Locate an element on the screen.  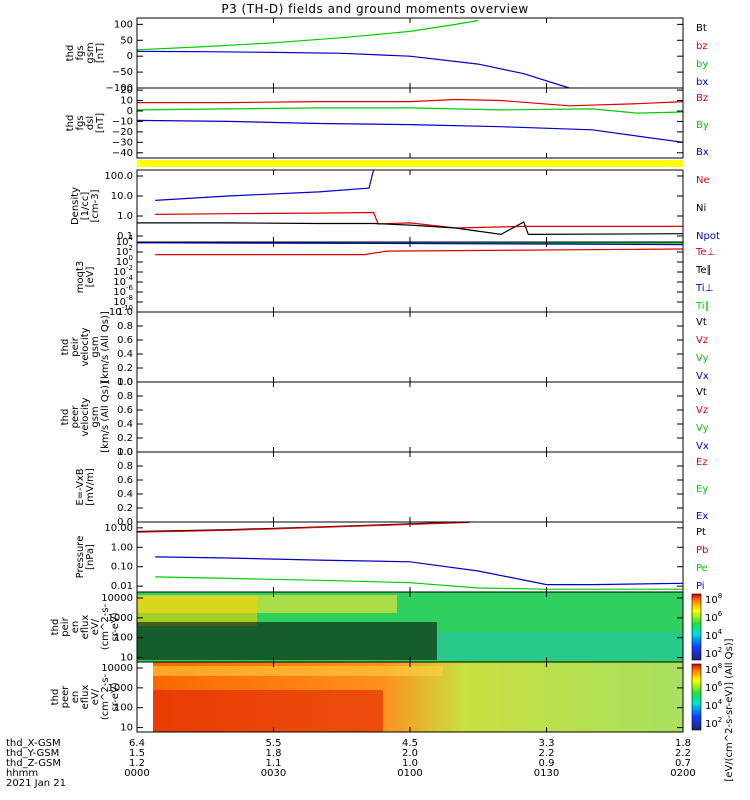
legend-Vy: Vy is located at coordinates (702, 428).